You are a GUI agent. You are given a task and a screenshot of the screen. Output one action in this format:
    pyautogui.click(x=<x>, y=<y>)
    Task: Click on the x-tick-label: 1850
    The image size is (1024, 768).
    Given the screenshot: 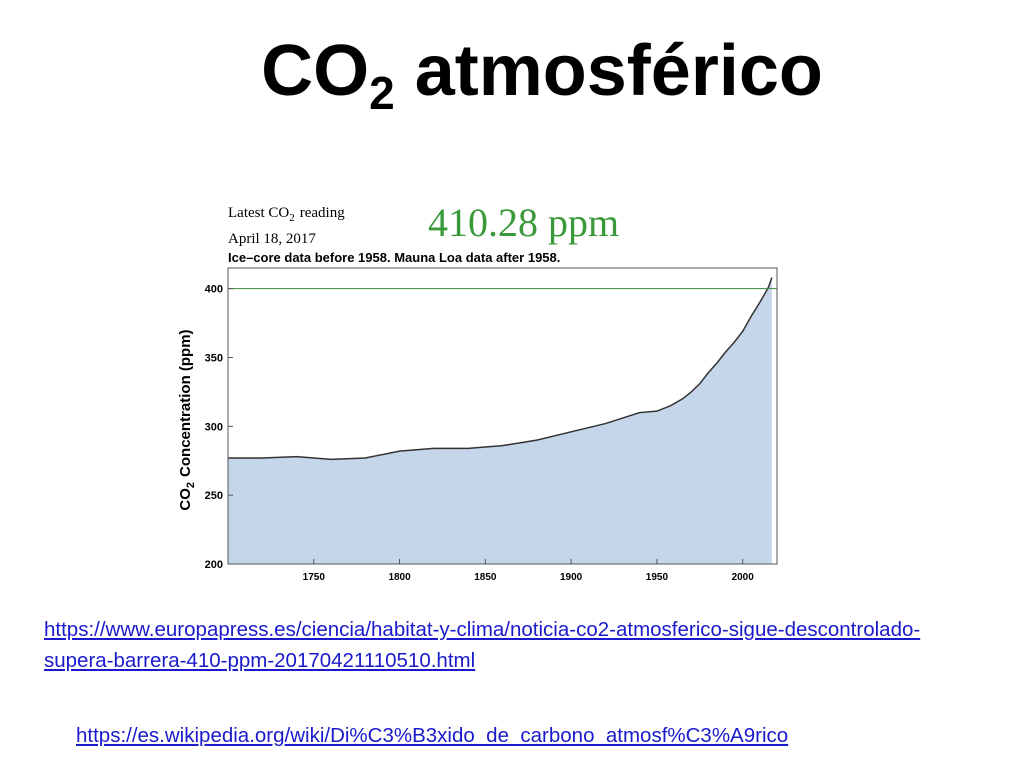 What is the action you would take?
    pyautogui.click(x=485, y=577)
    